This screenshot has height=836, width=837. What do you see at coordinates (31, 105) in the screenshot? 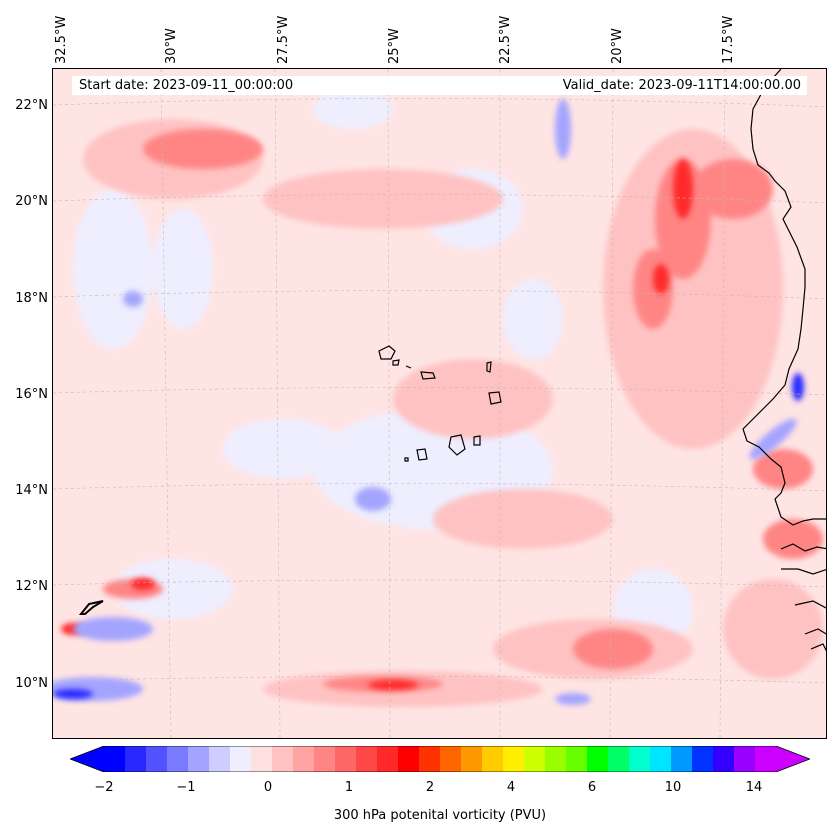
I see `lat-label-22n: 22°N` at bounding box center [31, 105].